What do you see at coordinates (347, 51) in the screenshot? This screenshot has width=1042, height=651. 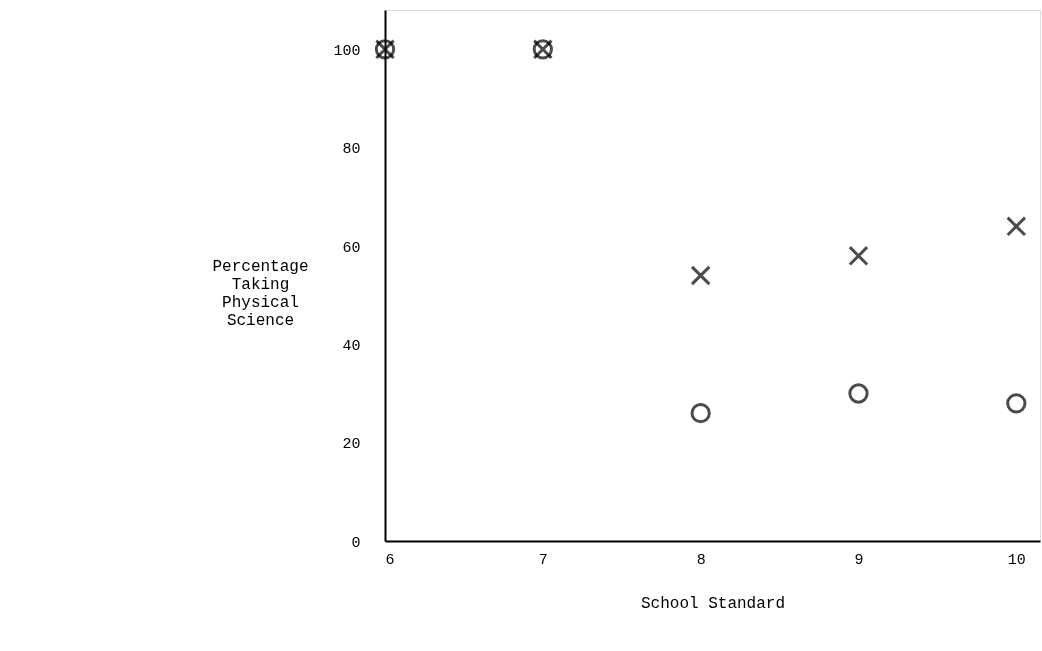 I see `y-tick-label: 100` at bounding box center [347, 51].